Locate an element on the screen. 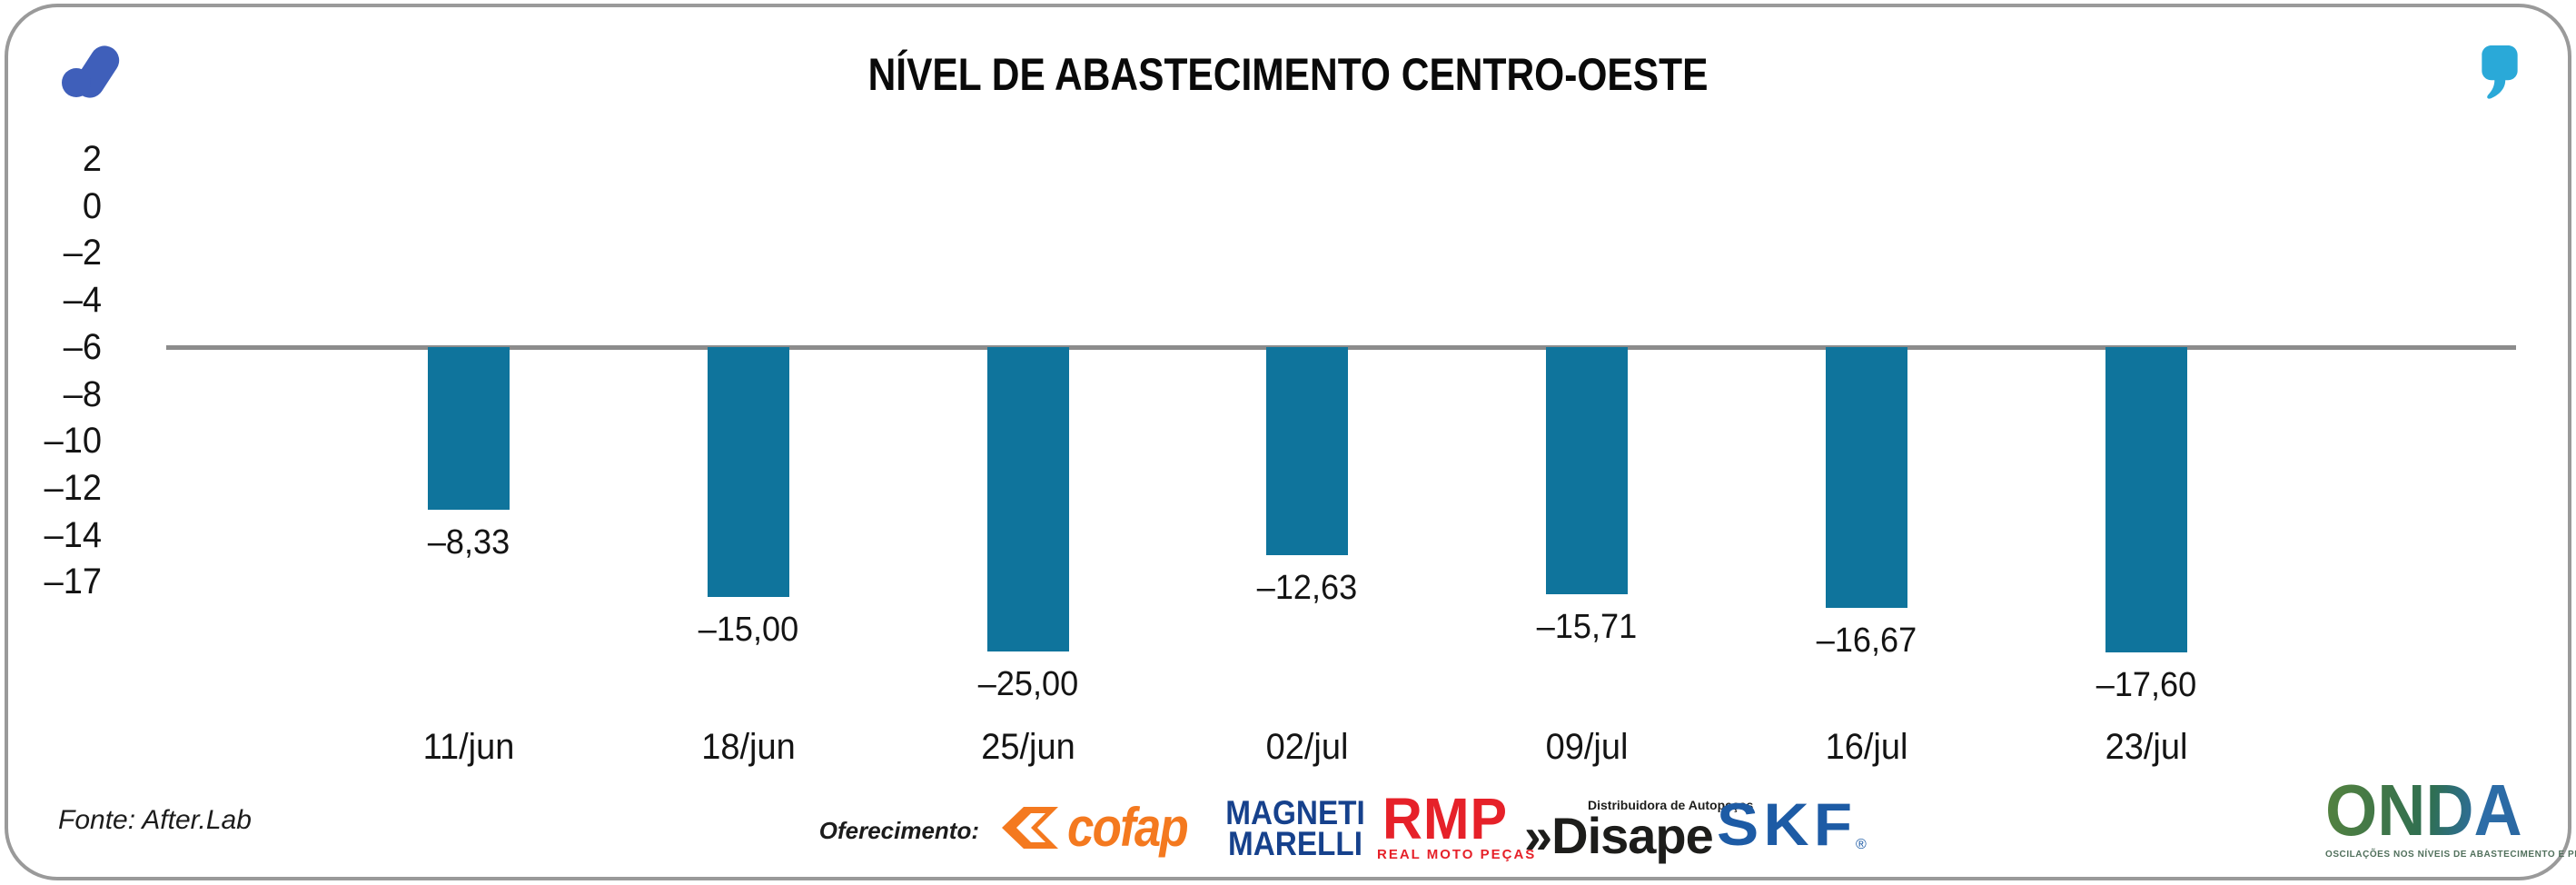 This screenshot has width=2576, height=885. bar-value-label: –15,00 is located at coordinates (748, 630).